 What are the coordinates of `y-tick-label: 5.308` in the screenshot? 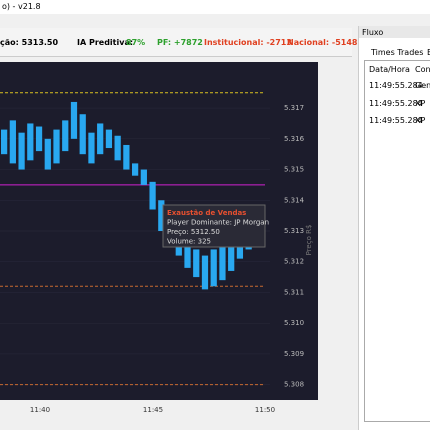 It's located at (294, 385).